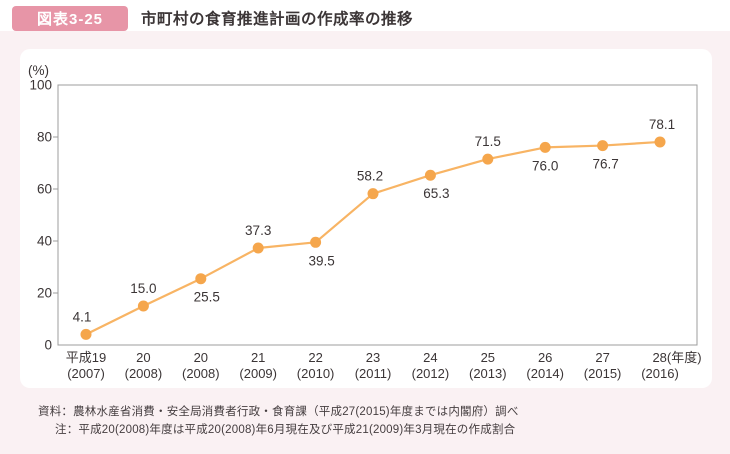  What do you see at coordinates (258, 230) in the screenshot?
I see `data-point-label: 37.3` at bounding box center [258, 230].